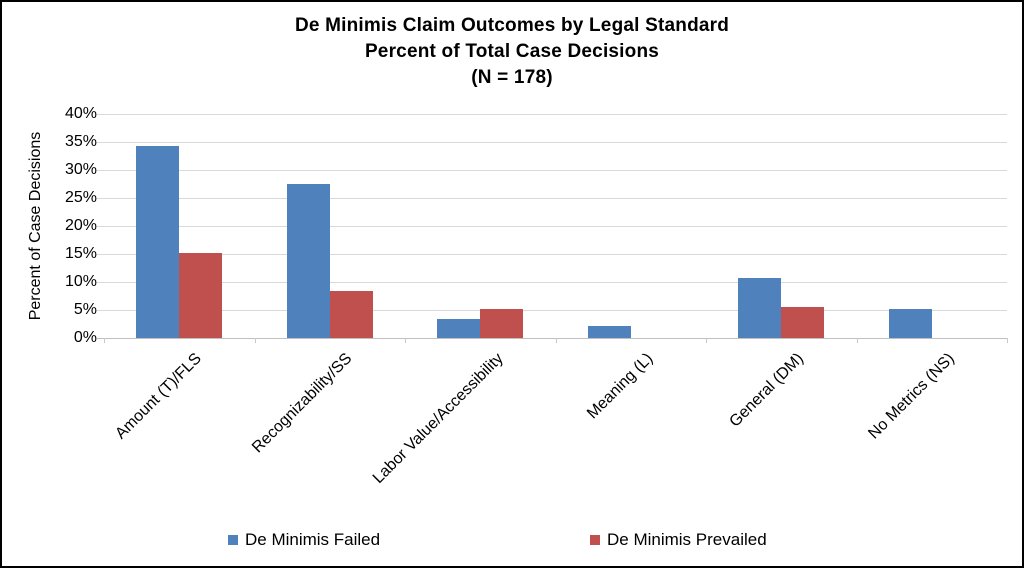  Describe the element at coordinates (687, 539) in the screenshot. I see `legend-label-prevailed: De Minimis Prevailed` at that location.